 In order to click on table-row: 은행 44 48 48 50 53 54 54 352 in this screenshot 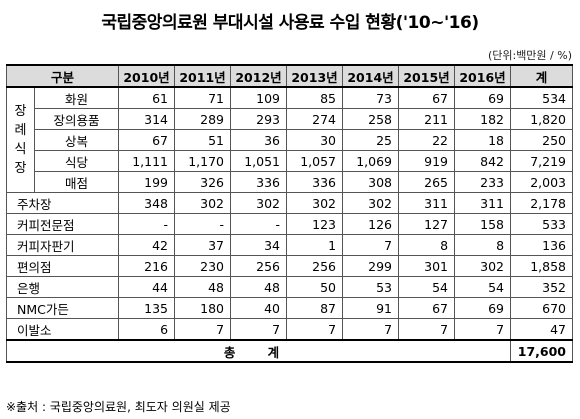, I will do `click(289, 287)`.